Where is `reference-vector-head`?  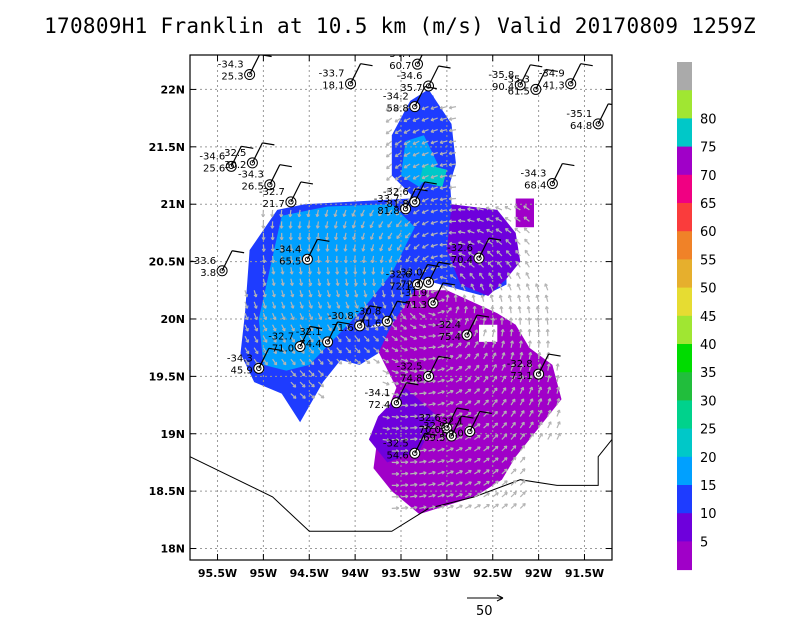 reference-vector-head is located at coordinates (500, 598).